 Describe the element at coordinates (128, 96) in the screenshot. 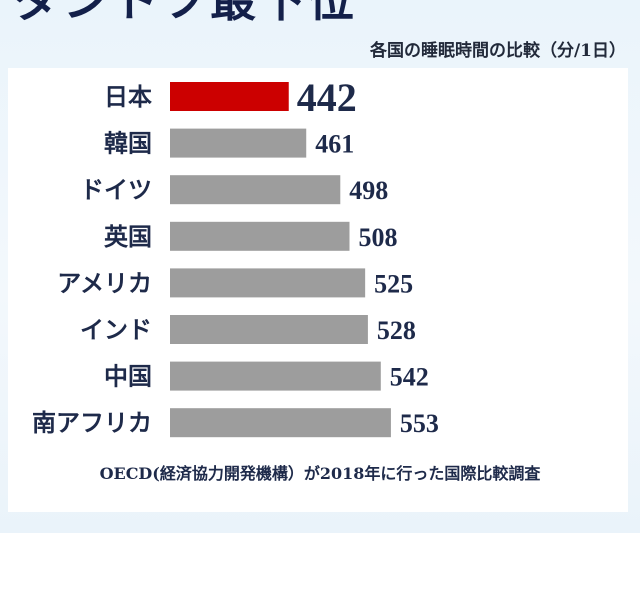

I see `category-label-0: 日本` at that location.